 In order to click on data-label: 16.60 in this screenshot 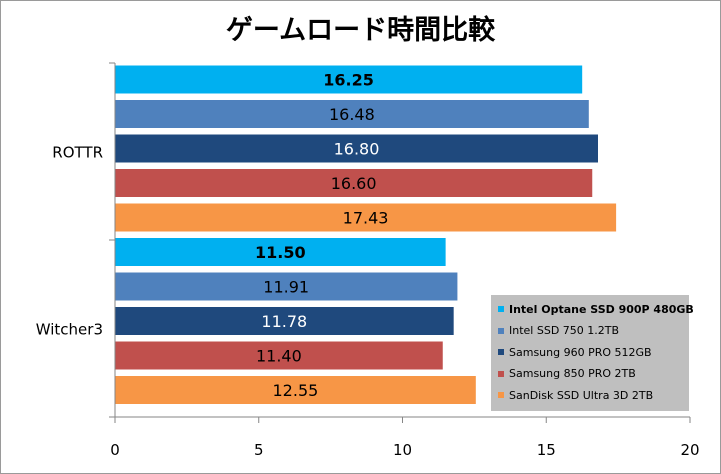, I will do `click(354, 183)`.